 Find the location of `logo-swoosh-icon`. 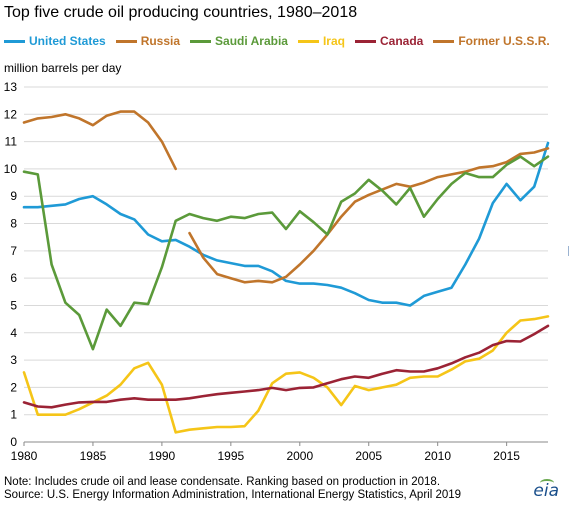

logo-swoosh-icon is located at coordinates (547, 483).